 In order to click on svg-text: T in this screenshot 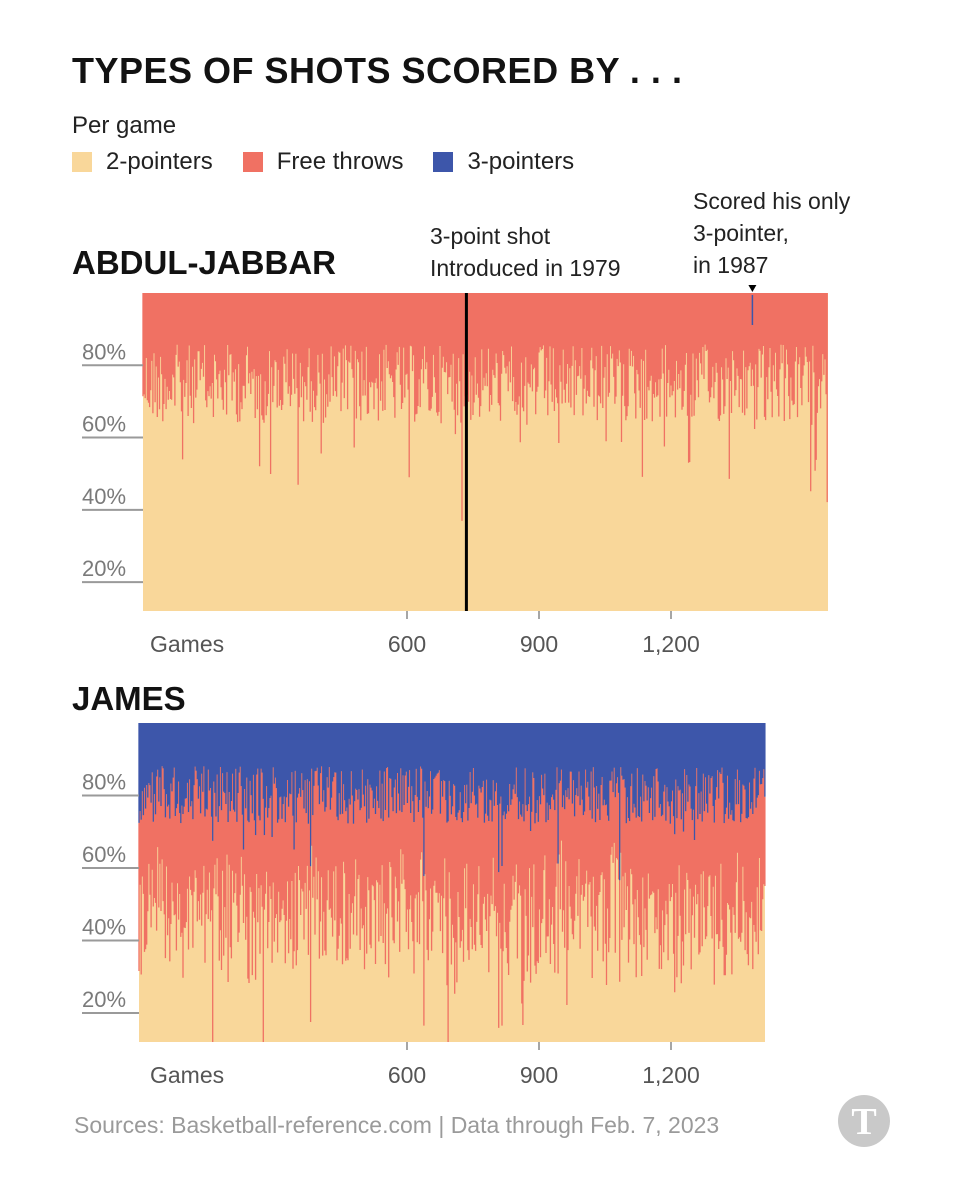, I will do `click(863, 1122)`.